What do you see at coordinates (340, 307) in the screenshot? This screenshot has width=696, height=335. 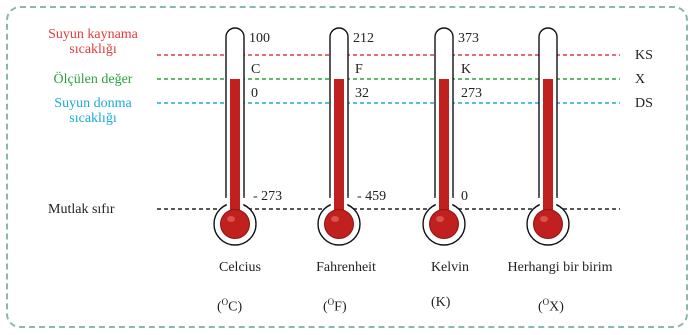 I see `fahrenheit-symbol-unit: F)` at bounding box center [340, 307].